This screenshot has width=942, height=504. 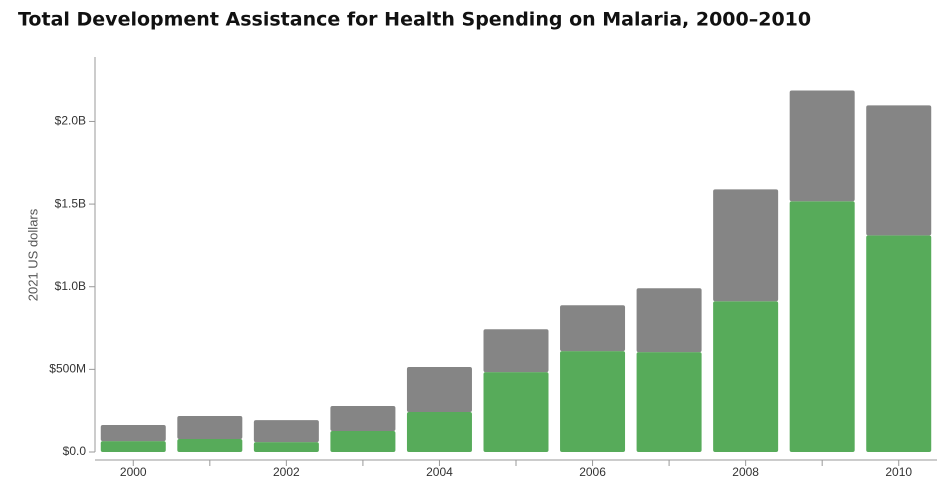 I want to click on x-tick-label: 2002, so click(x=286, y=472).